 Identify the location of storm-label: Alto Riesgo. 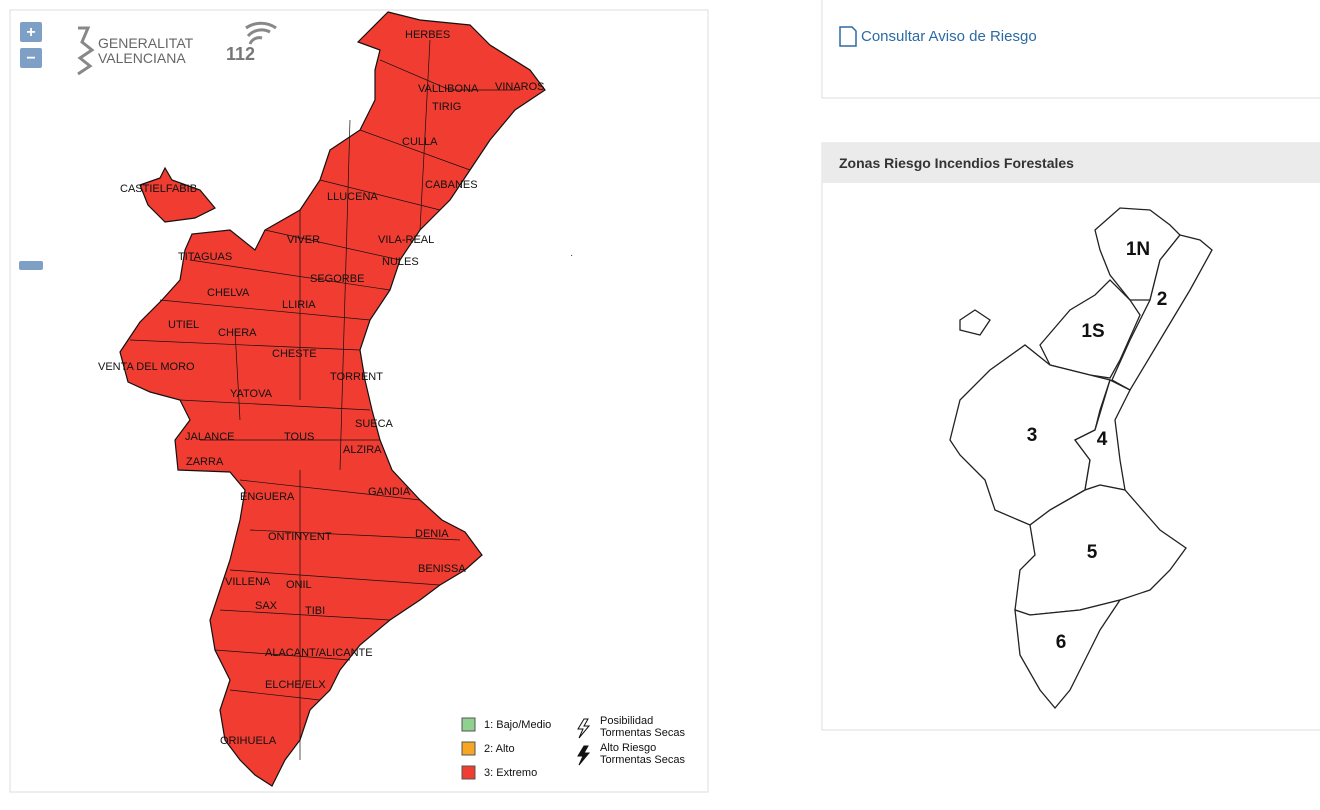
(628, 748).